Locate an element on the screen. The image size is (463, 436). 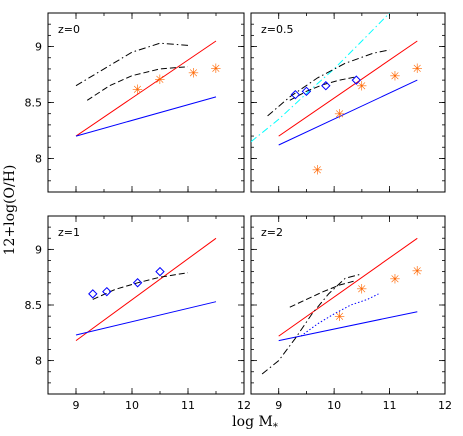
panel-title: z=0.5 is located at coordinates (277, 29).